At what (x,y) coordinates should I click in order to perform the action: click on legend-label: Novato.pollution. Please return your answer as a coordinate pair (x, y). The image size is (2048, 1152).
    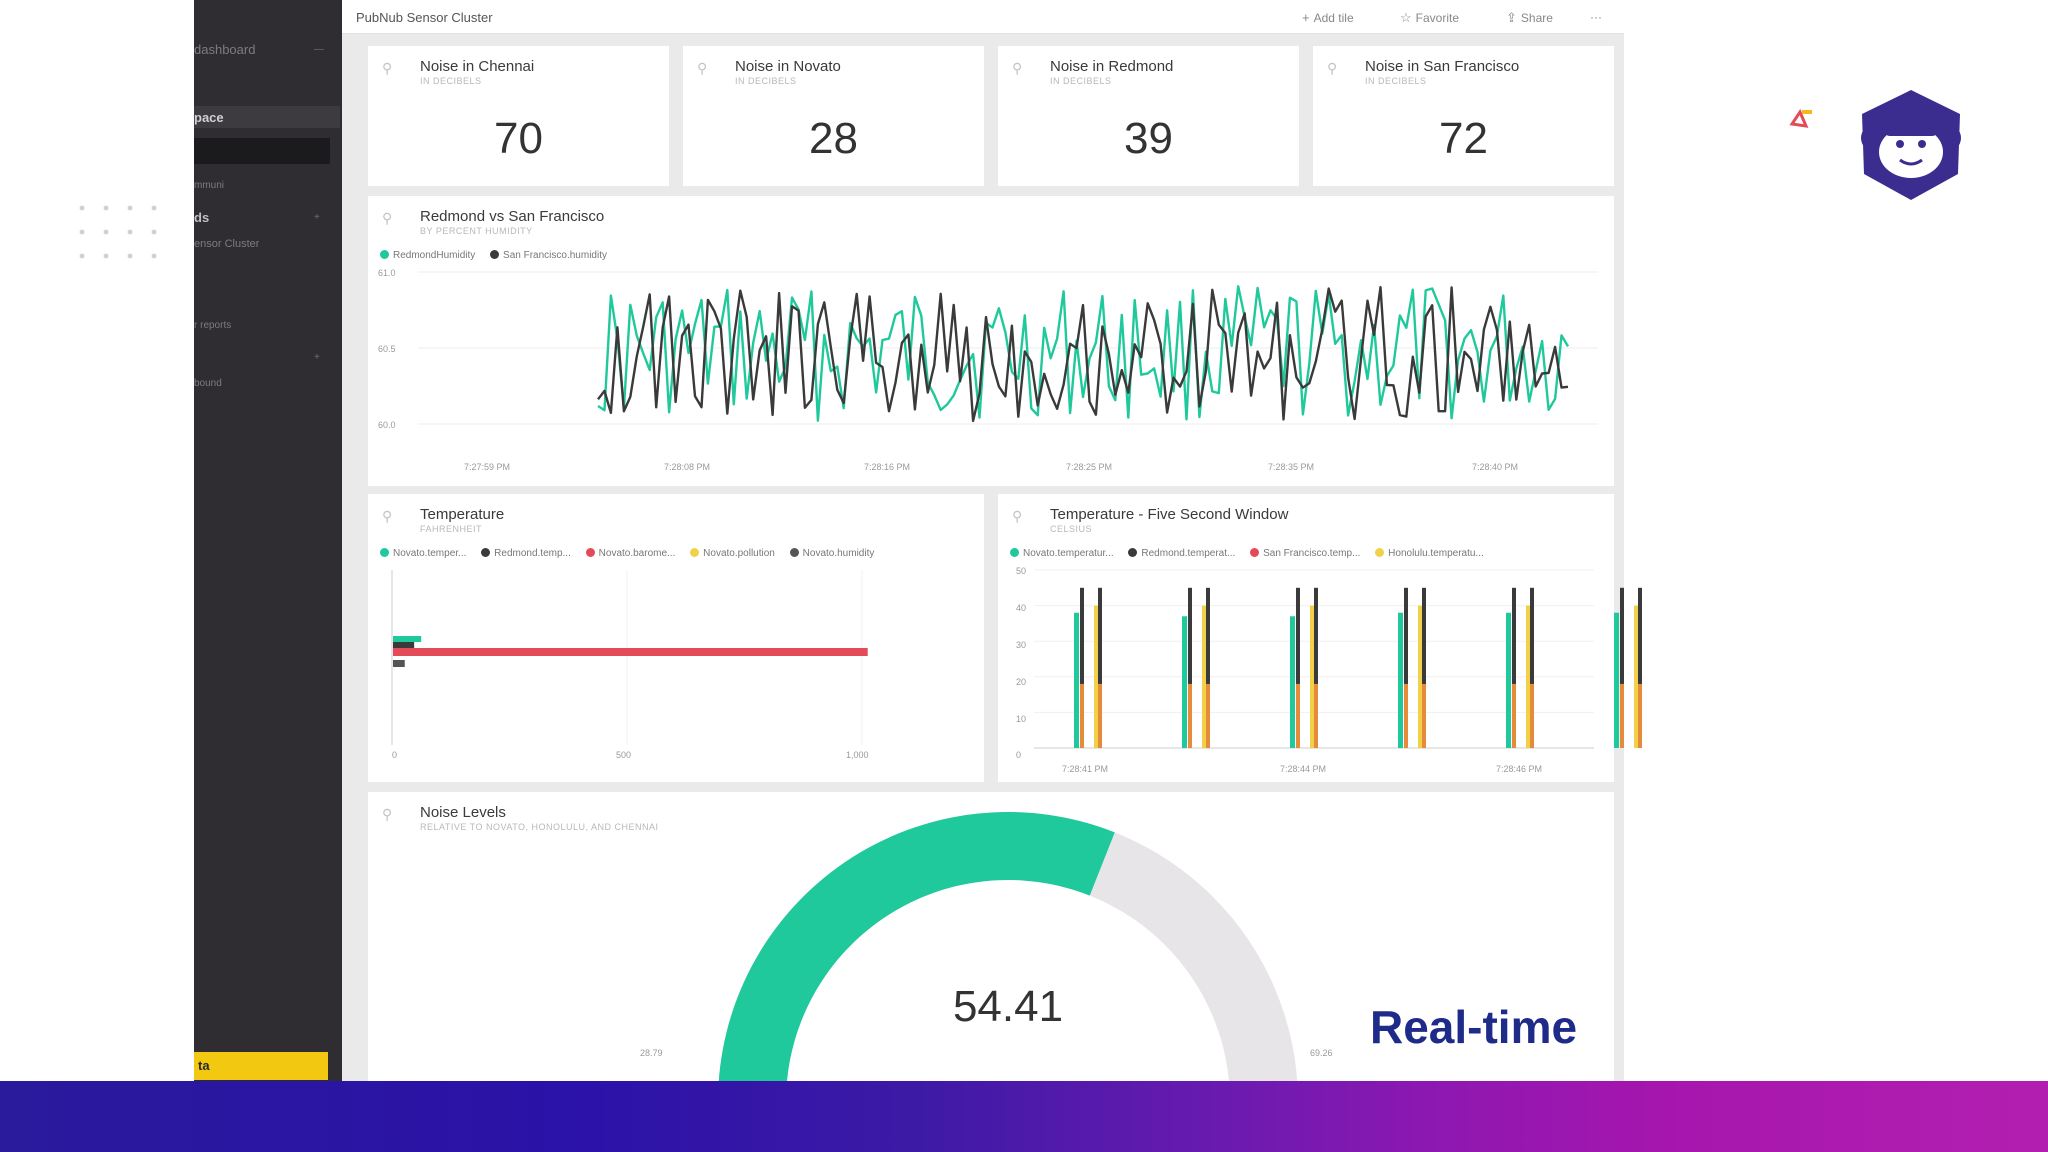
    Looking at the image, I should click on (739, 553).